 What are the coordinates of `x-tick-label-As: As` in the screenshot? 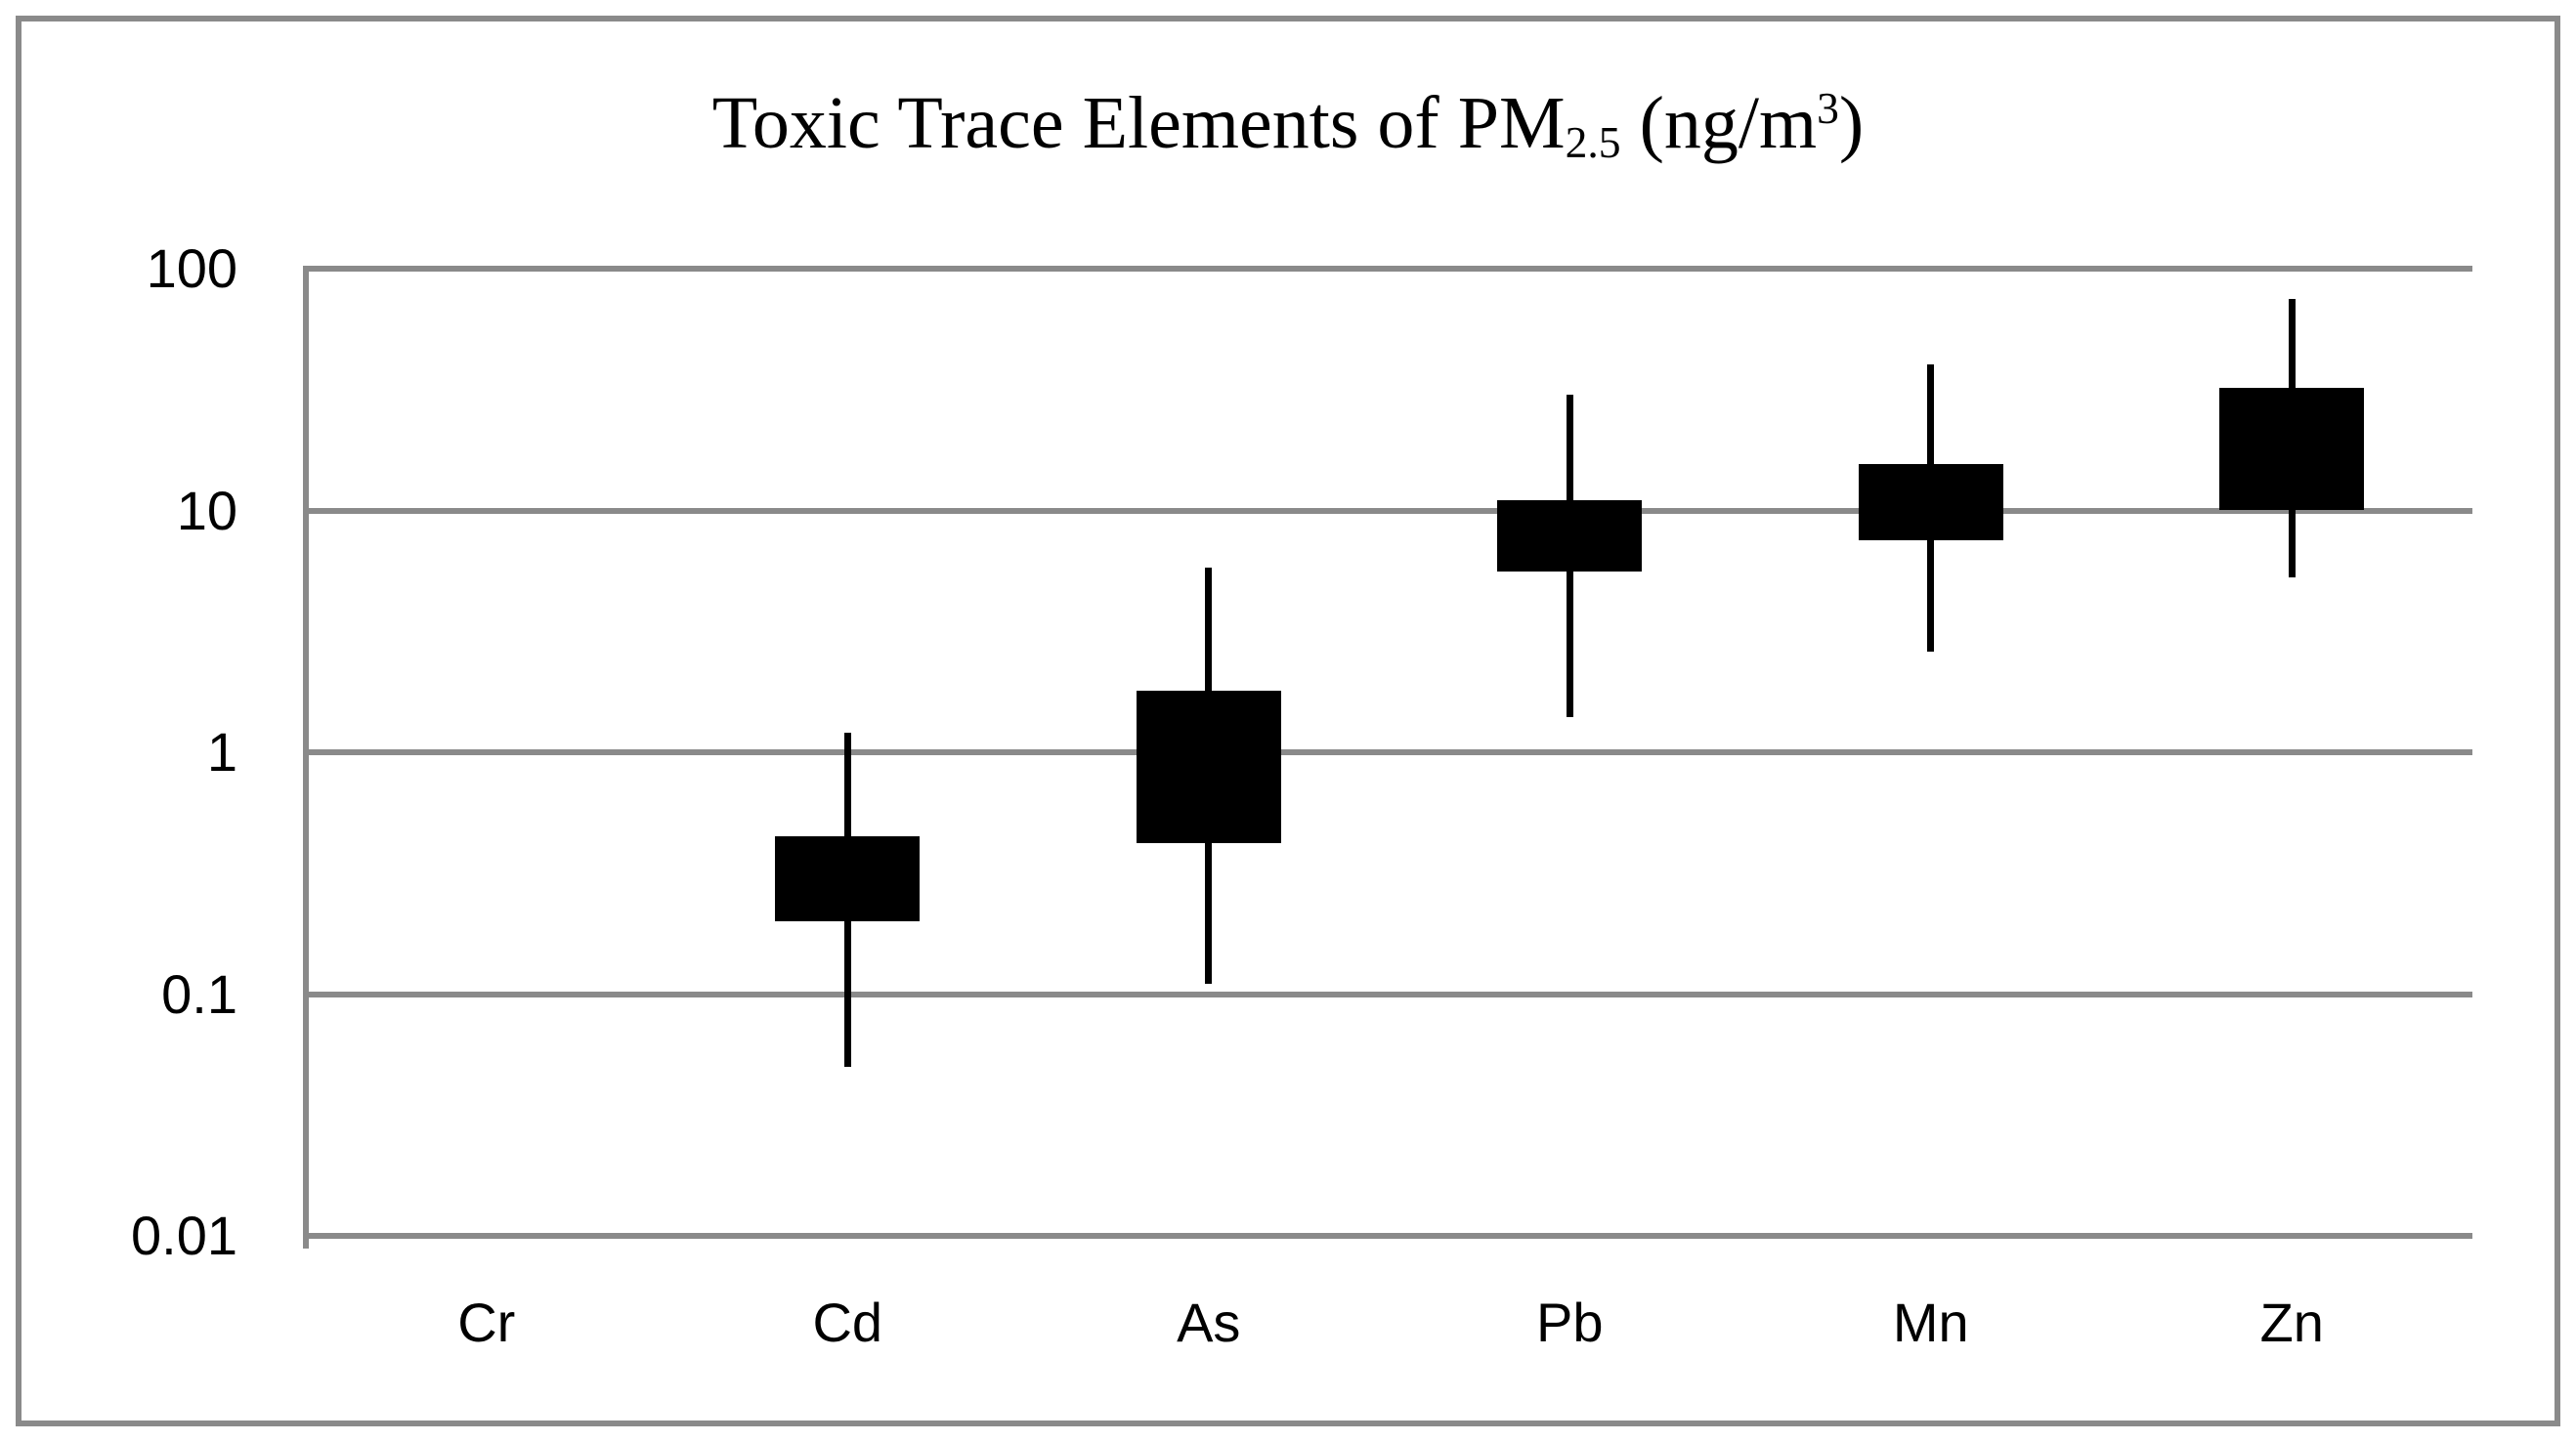 It's located at (1209, 1322).